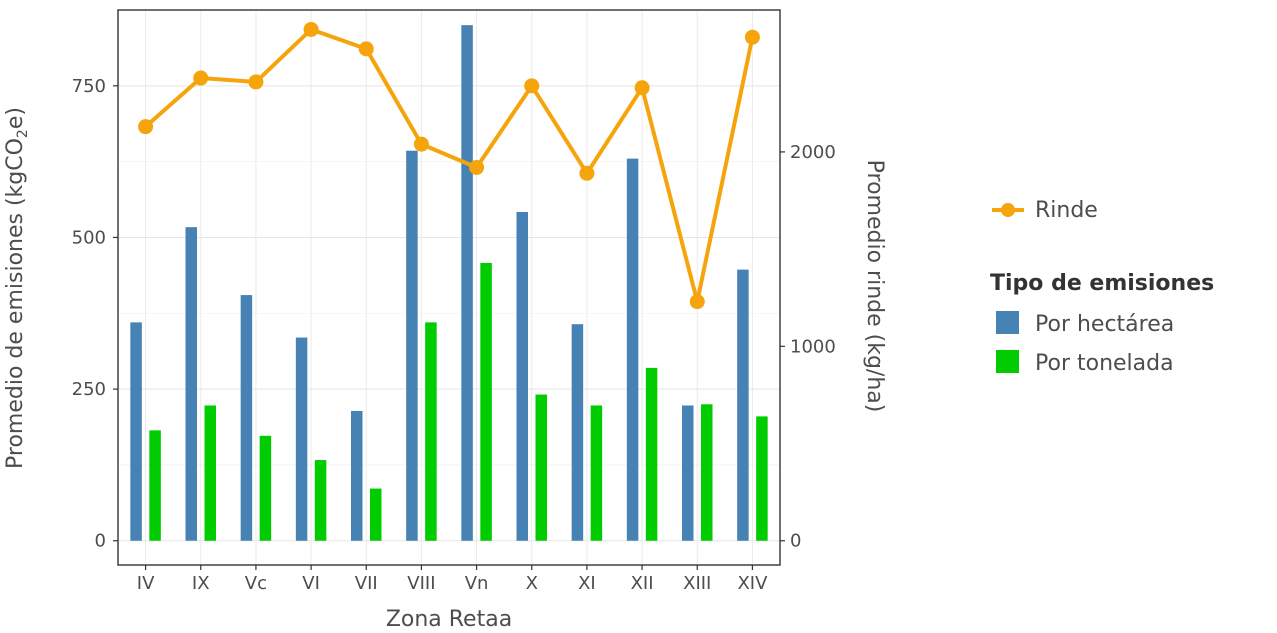 This screenshot has height=633, width=1277. What do you see at coordinates (697, 583) in the screenshot?
I see `x-tick-label: XIII` at bounding box center [697, 583].